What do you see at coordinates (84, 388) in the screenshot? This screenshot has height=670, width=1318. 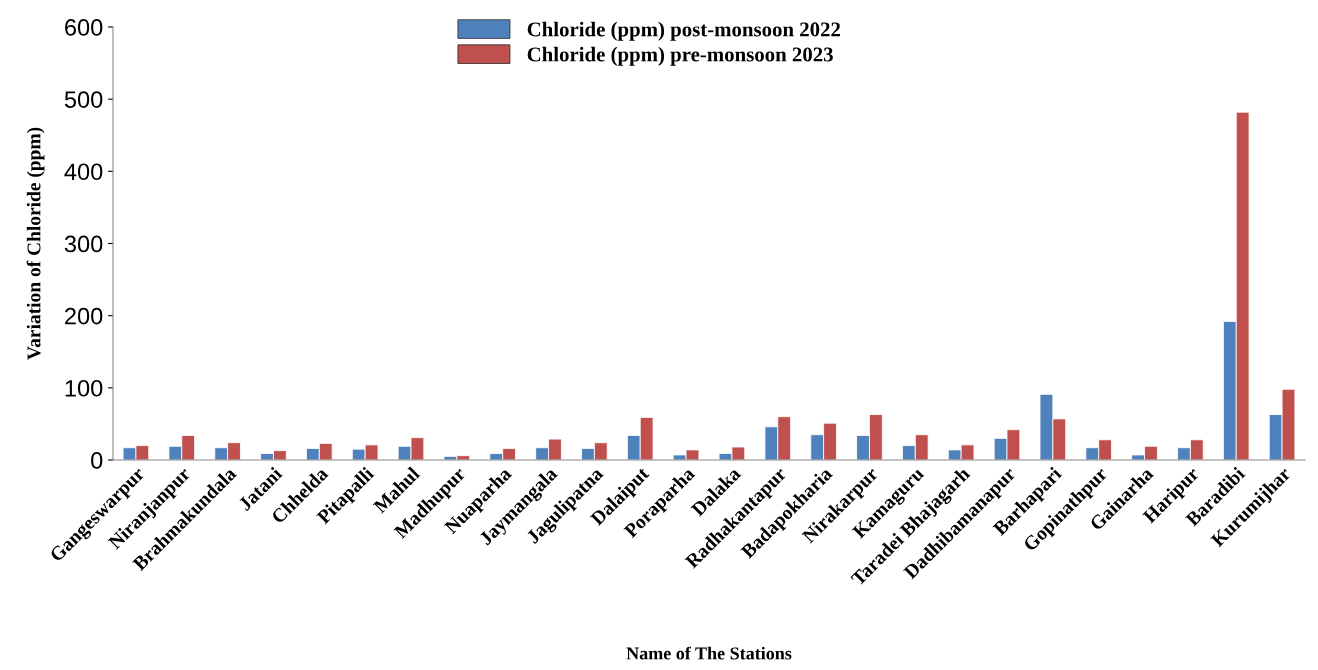 I see `y-tick-label: 100` at bounding box center [84, 388].